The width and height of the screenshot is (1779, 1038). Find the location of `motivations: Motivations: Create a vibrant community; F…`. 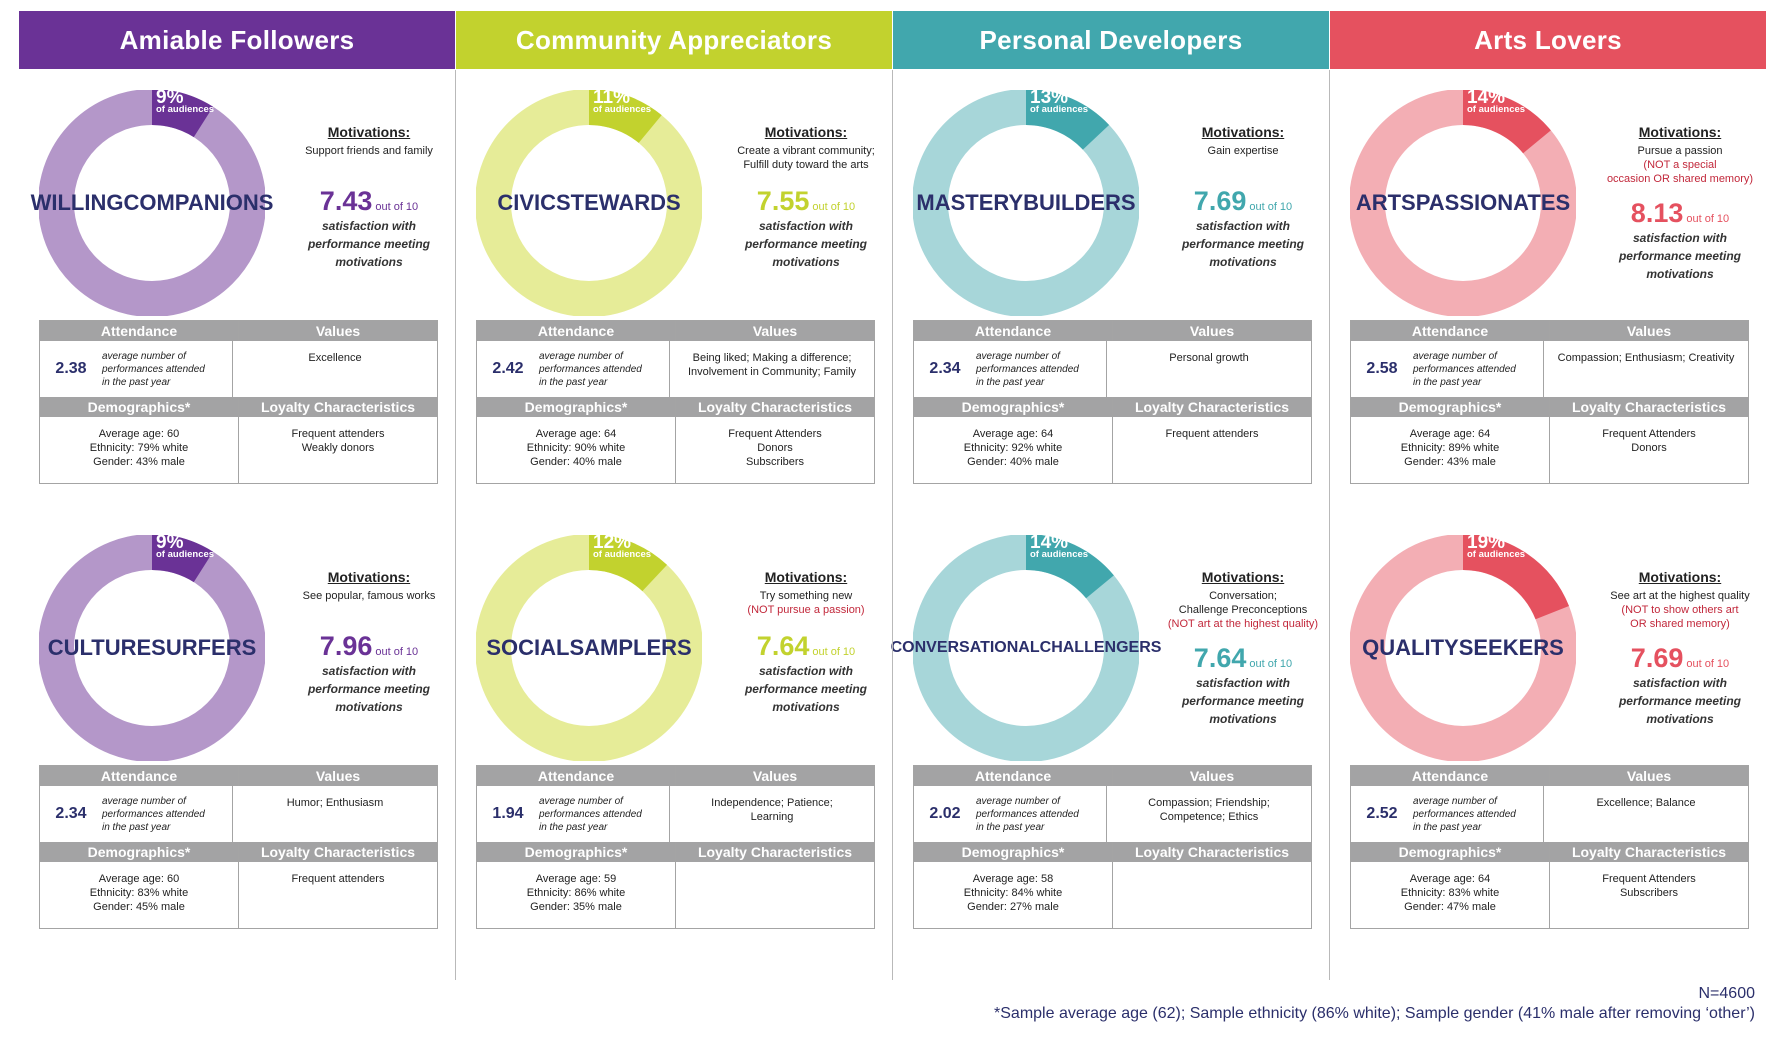

motivations: Motivations: Create a vibrant community; F… is located at coordinates (806, 148).